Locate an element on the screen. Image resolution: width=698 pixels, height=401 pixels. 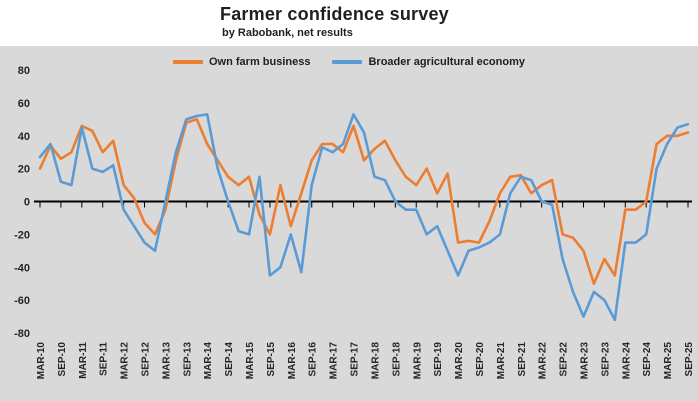
x-axis-label: MAR-25 is located at coordinates (668, 361).